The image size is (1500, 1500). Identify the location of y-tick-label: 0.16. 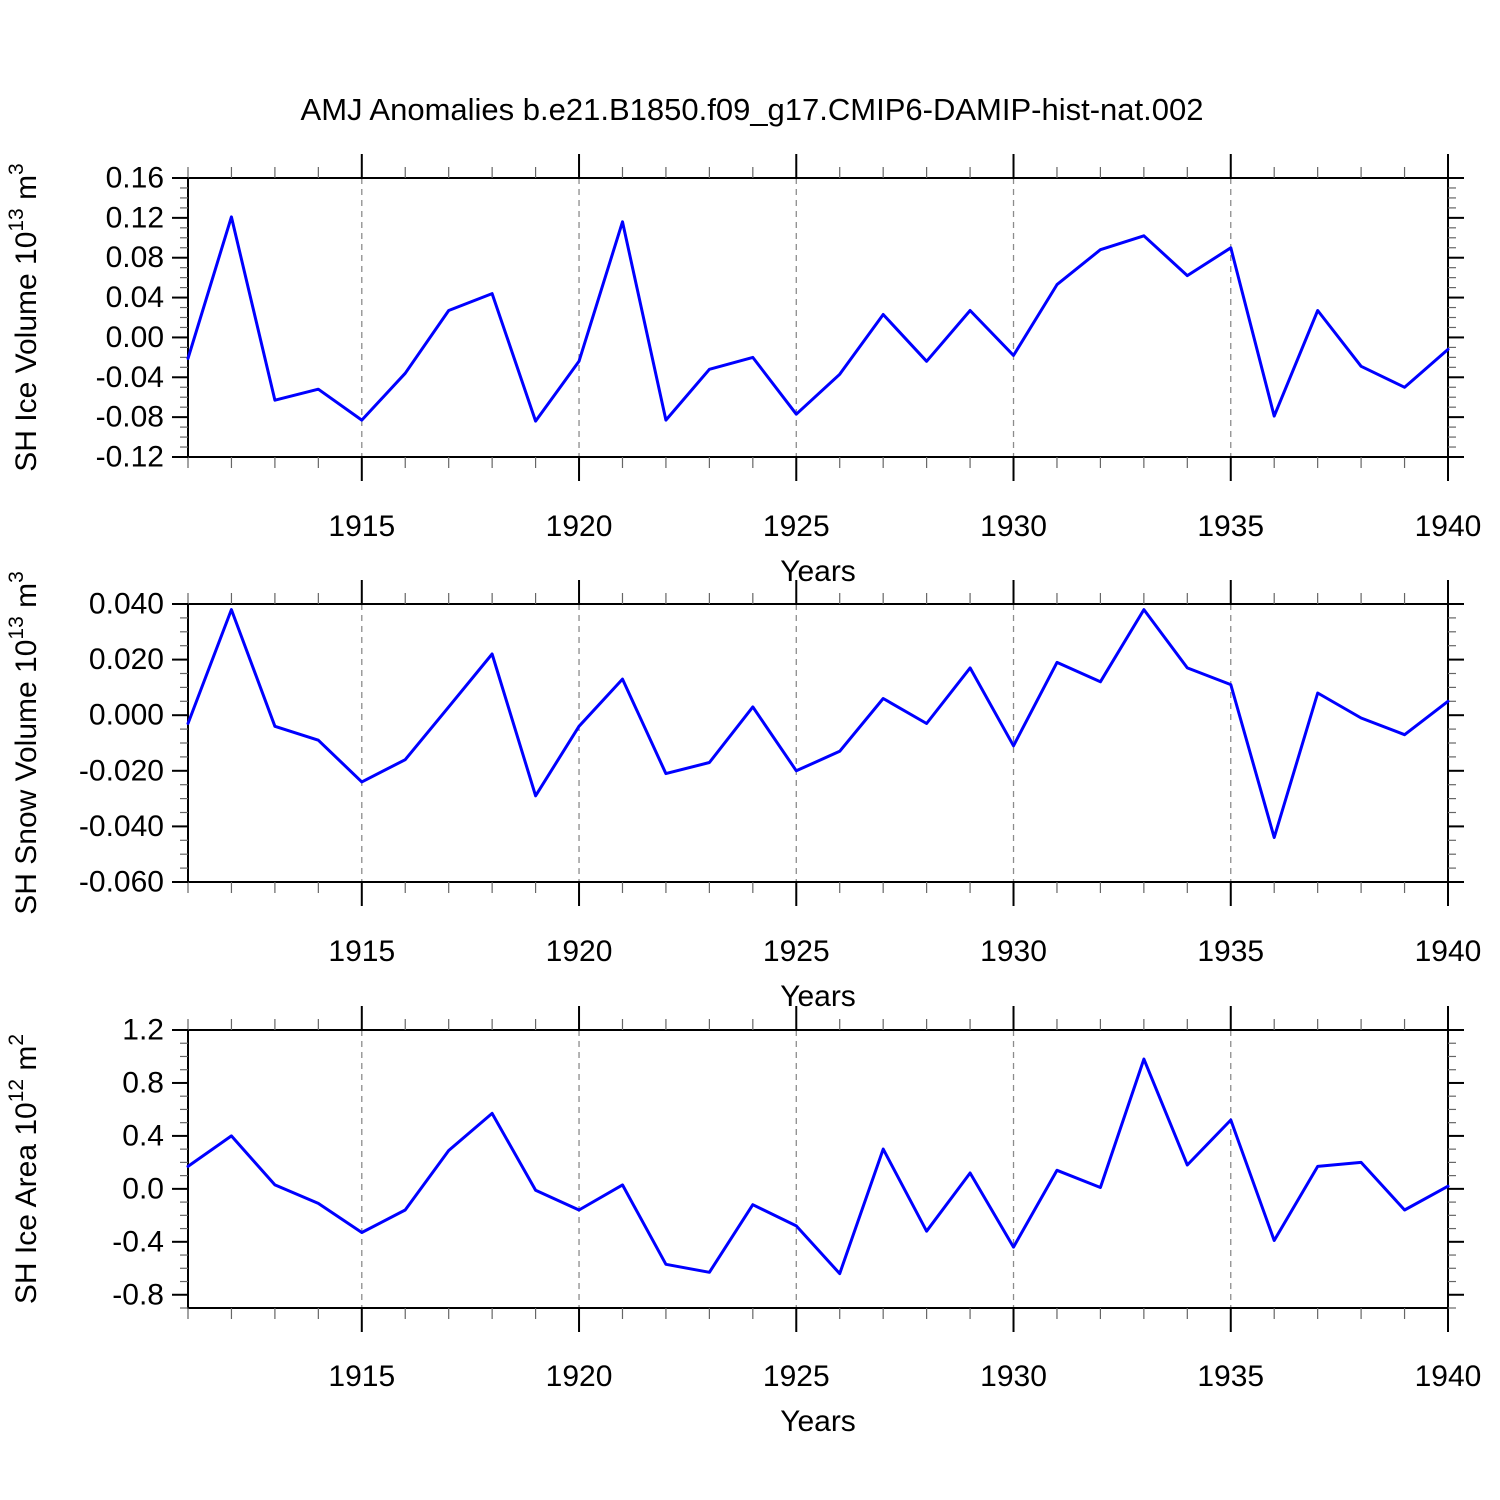
(135, 178).